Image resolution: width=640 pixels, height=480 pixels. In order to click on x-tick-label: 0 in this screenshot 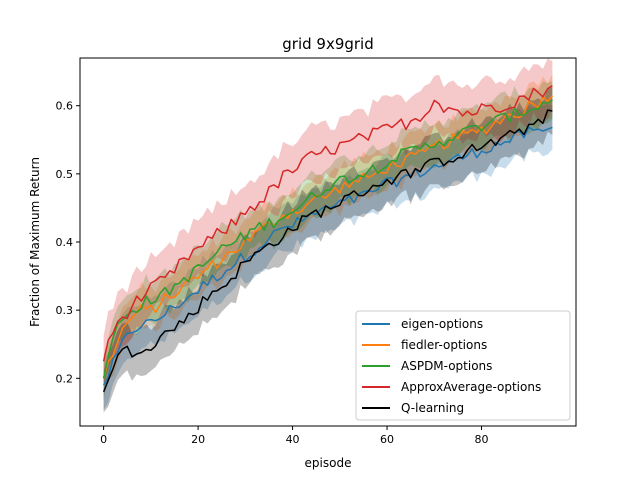, I will do `click(103, 439)`.